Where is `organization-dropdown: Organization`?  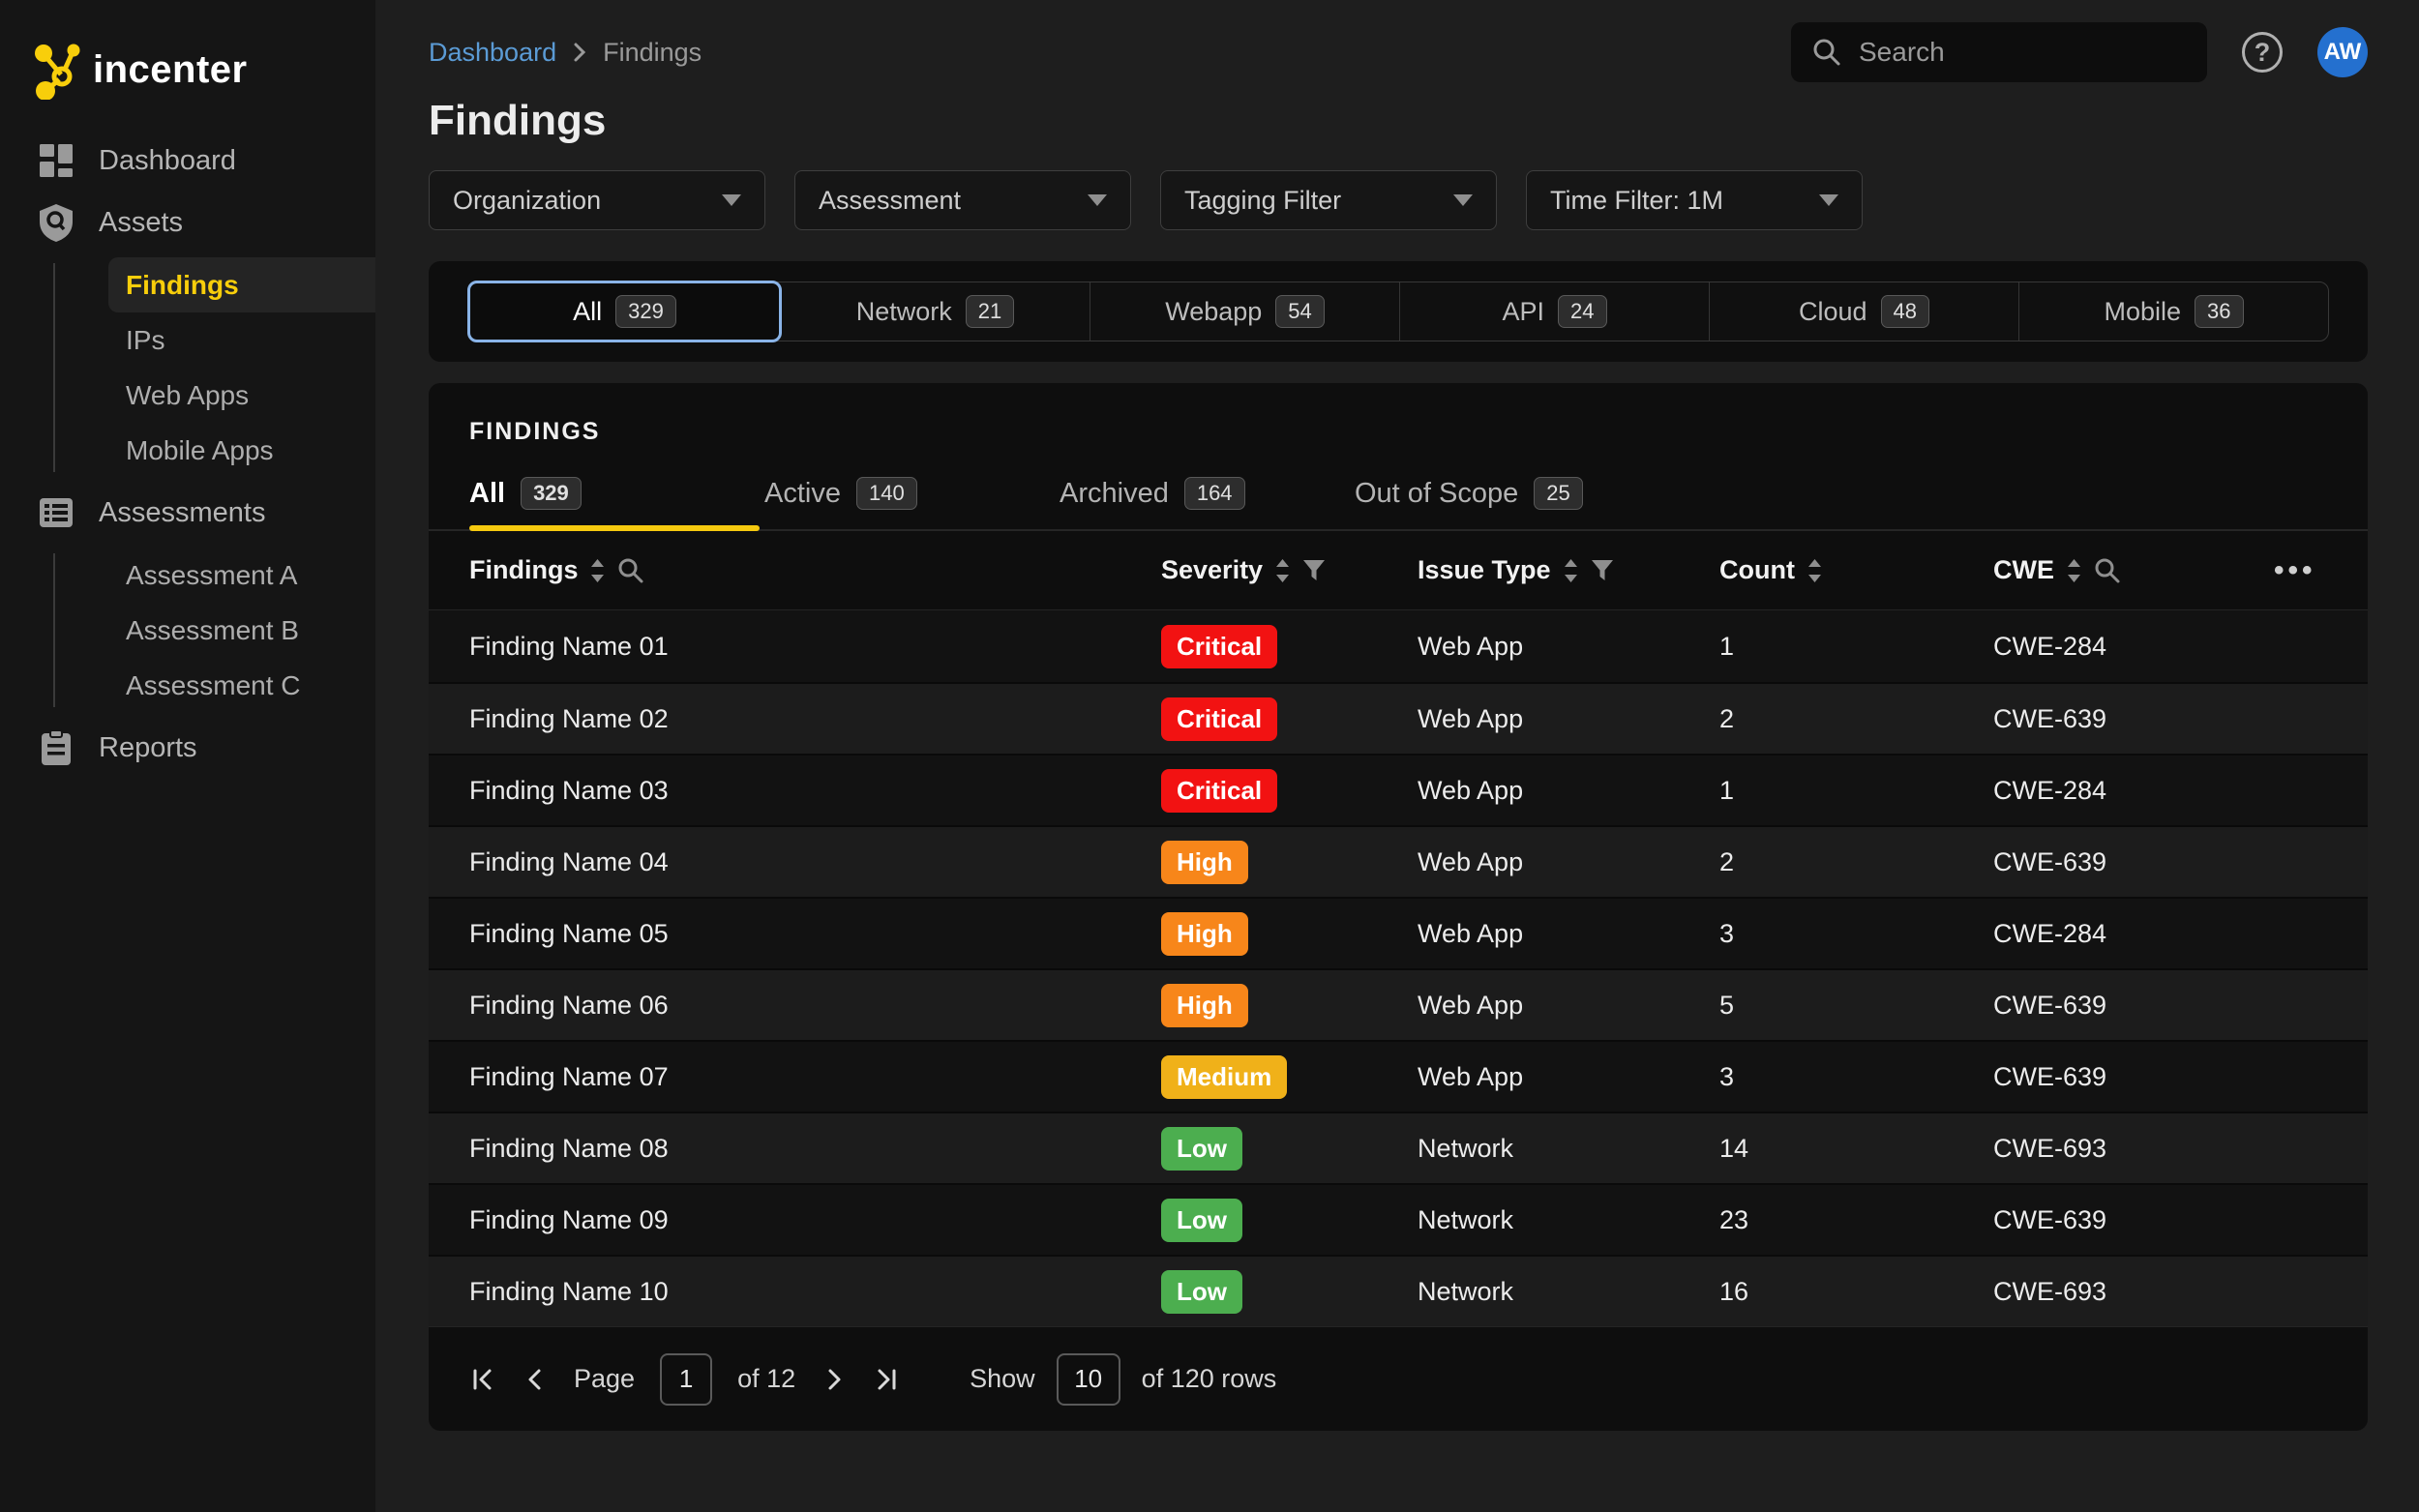 organization-dropdown: Organization is located at coordinates (597, 200).